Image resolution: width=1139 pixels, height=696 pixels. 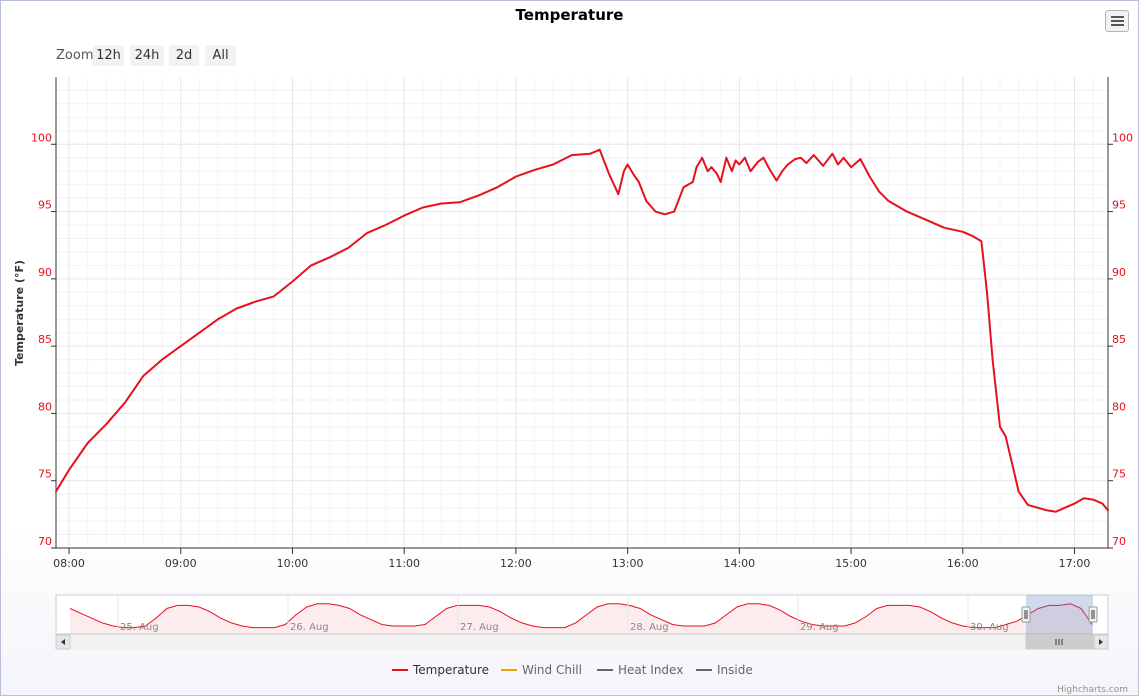 What do you see at coordinates (851, 563) in the screenshot?
I see `x-tick-label: 15:00` at bounding box center [851, 563].